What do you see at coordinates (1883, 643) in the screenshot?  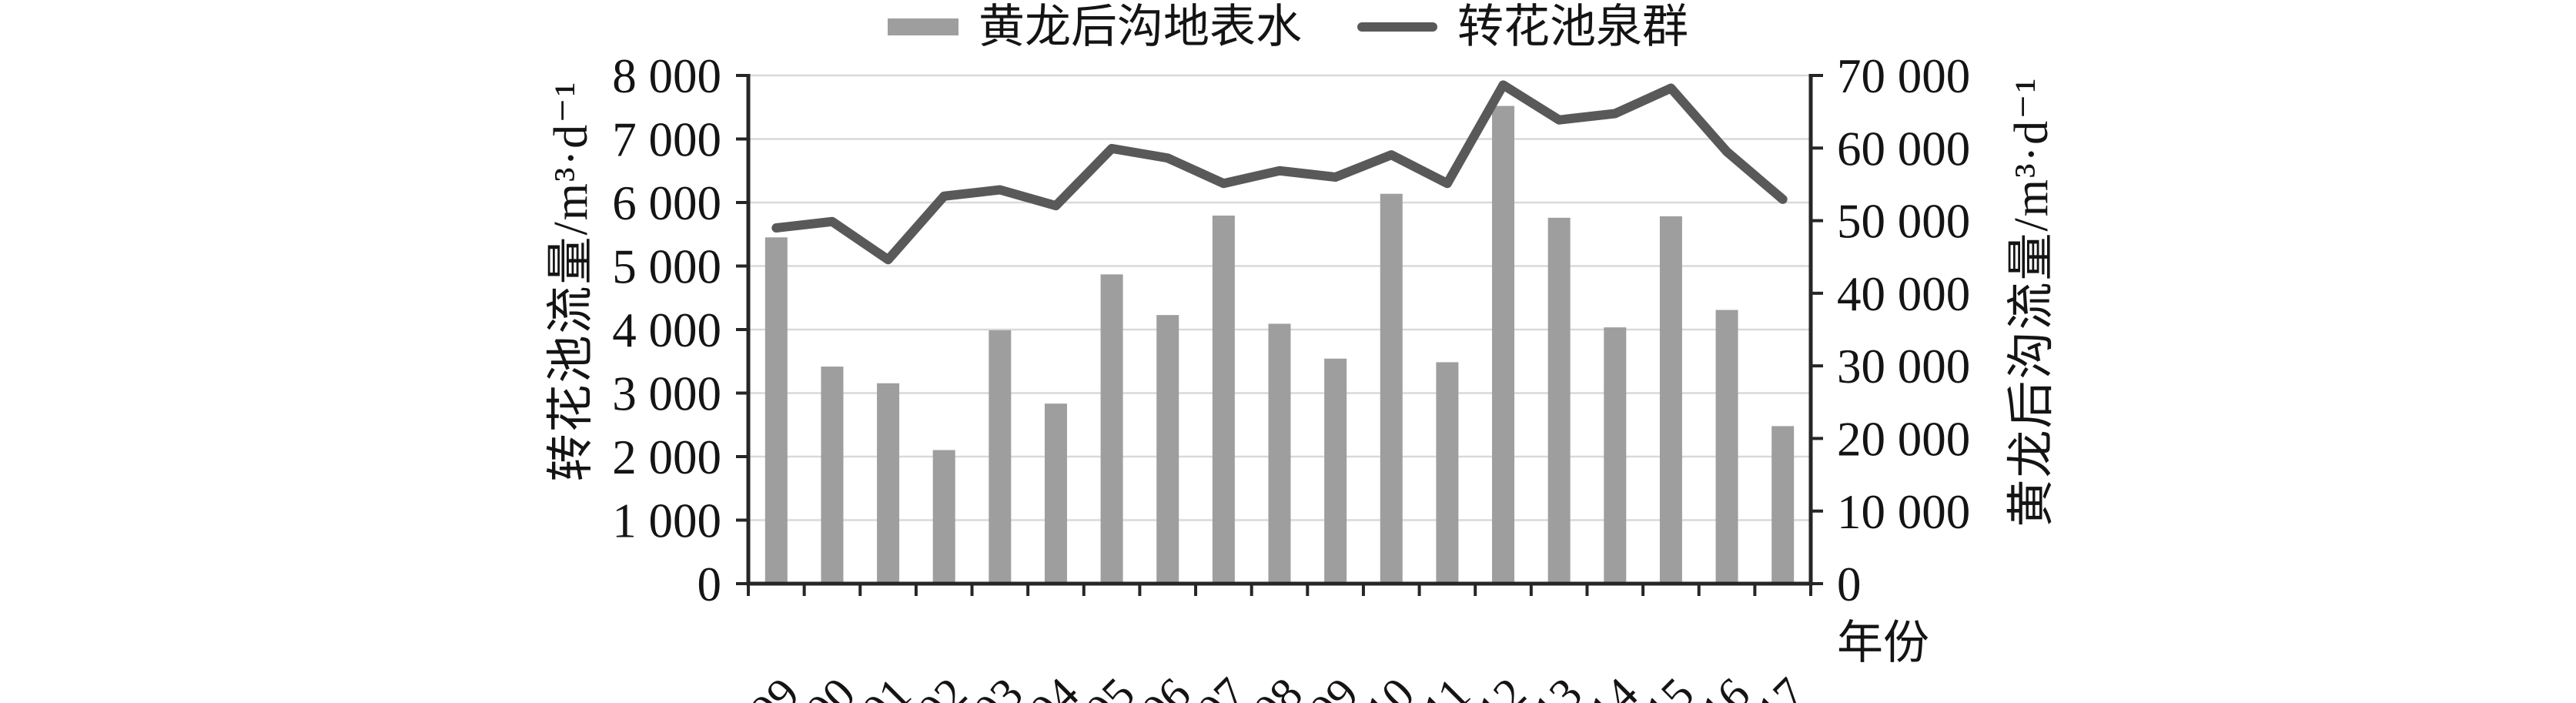 I see `x-axis-title: 年份` at bounding box center [1883, 643].